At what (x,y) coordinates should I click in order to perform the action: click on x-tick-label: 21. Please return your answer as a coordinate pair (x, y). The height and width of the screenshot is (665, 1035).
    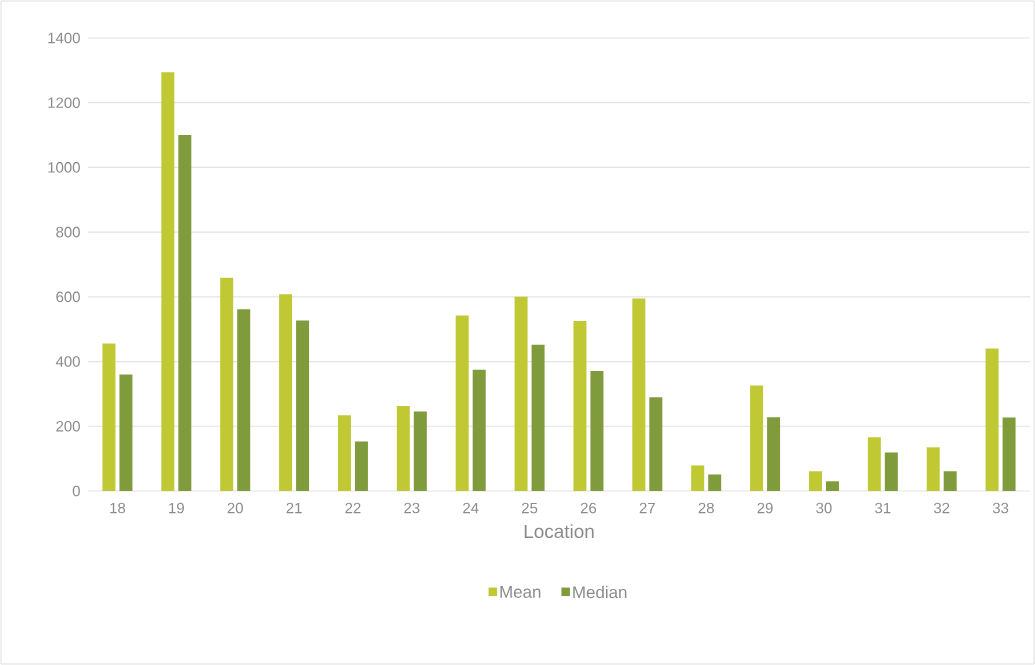
    Looking at the image, I should click on (294, 508).